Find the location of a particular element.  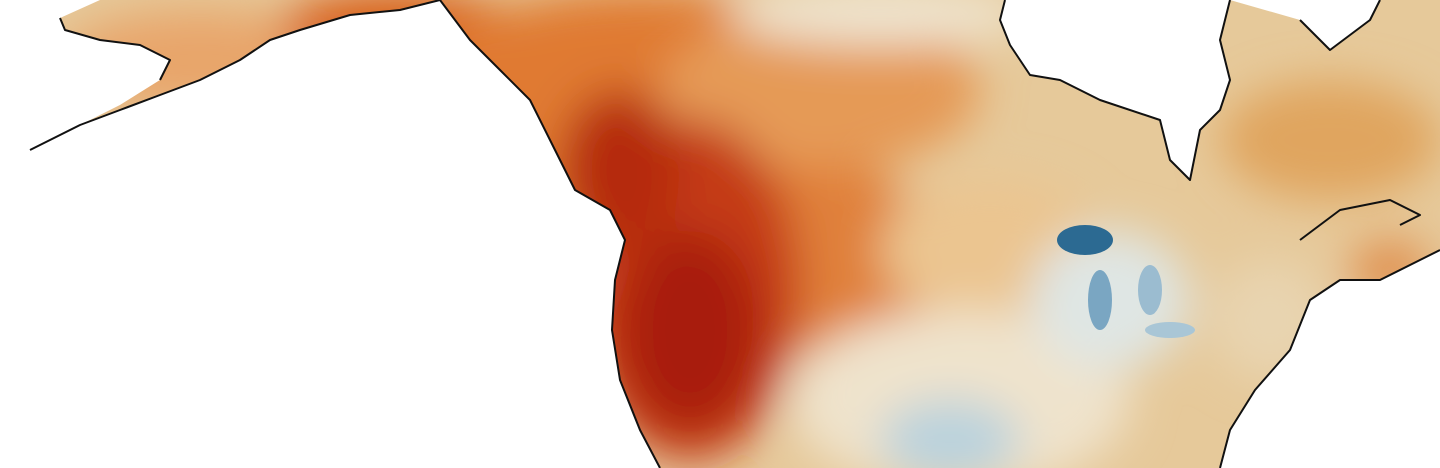

east-coast is located at coordinates (1329, 358).